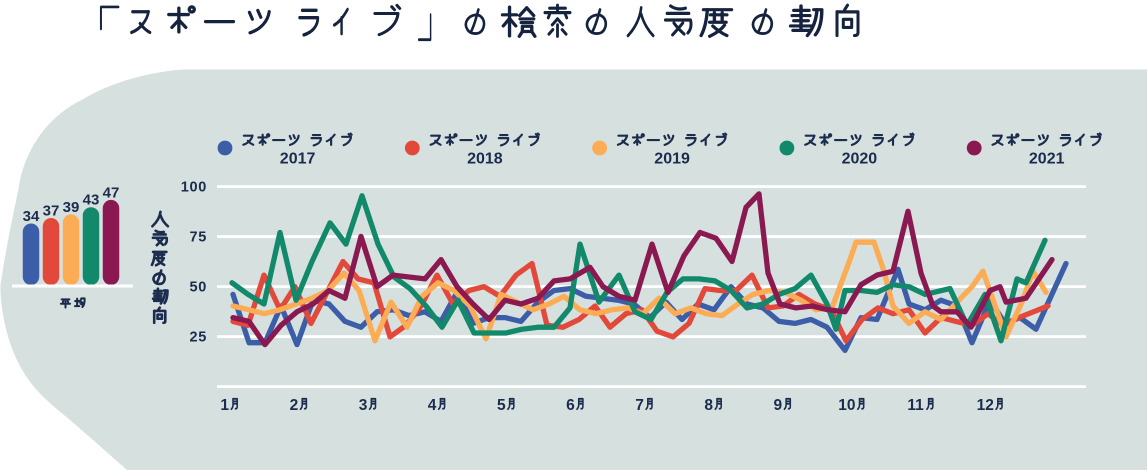 The height and width of the screenshot is (470, 1147). I want to click on svg-text: 43, so click(91, 200).